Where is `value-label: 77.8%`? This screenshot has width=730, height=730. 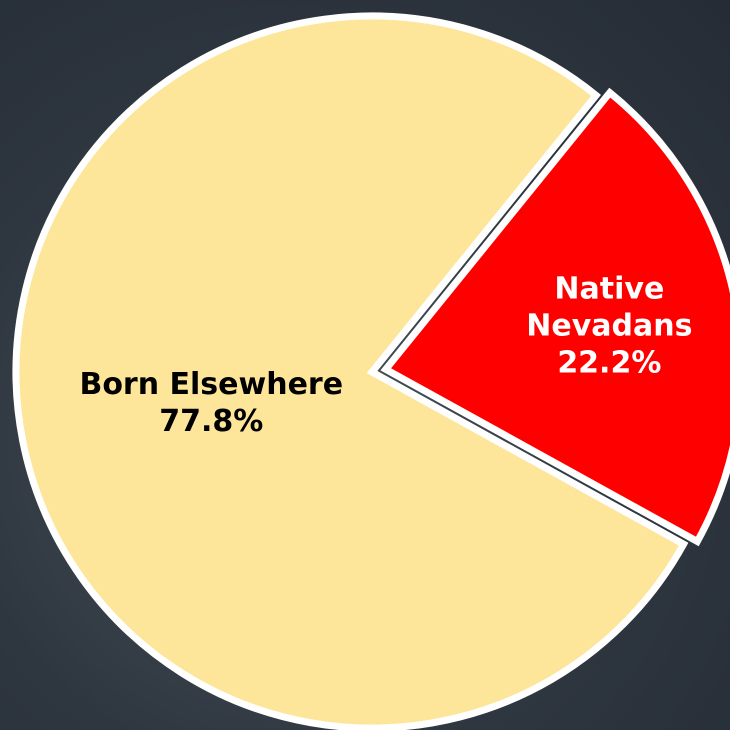
value-label: 77.8% is located at coordinates (211, 422).